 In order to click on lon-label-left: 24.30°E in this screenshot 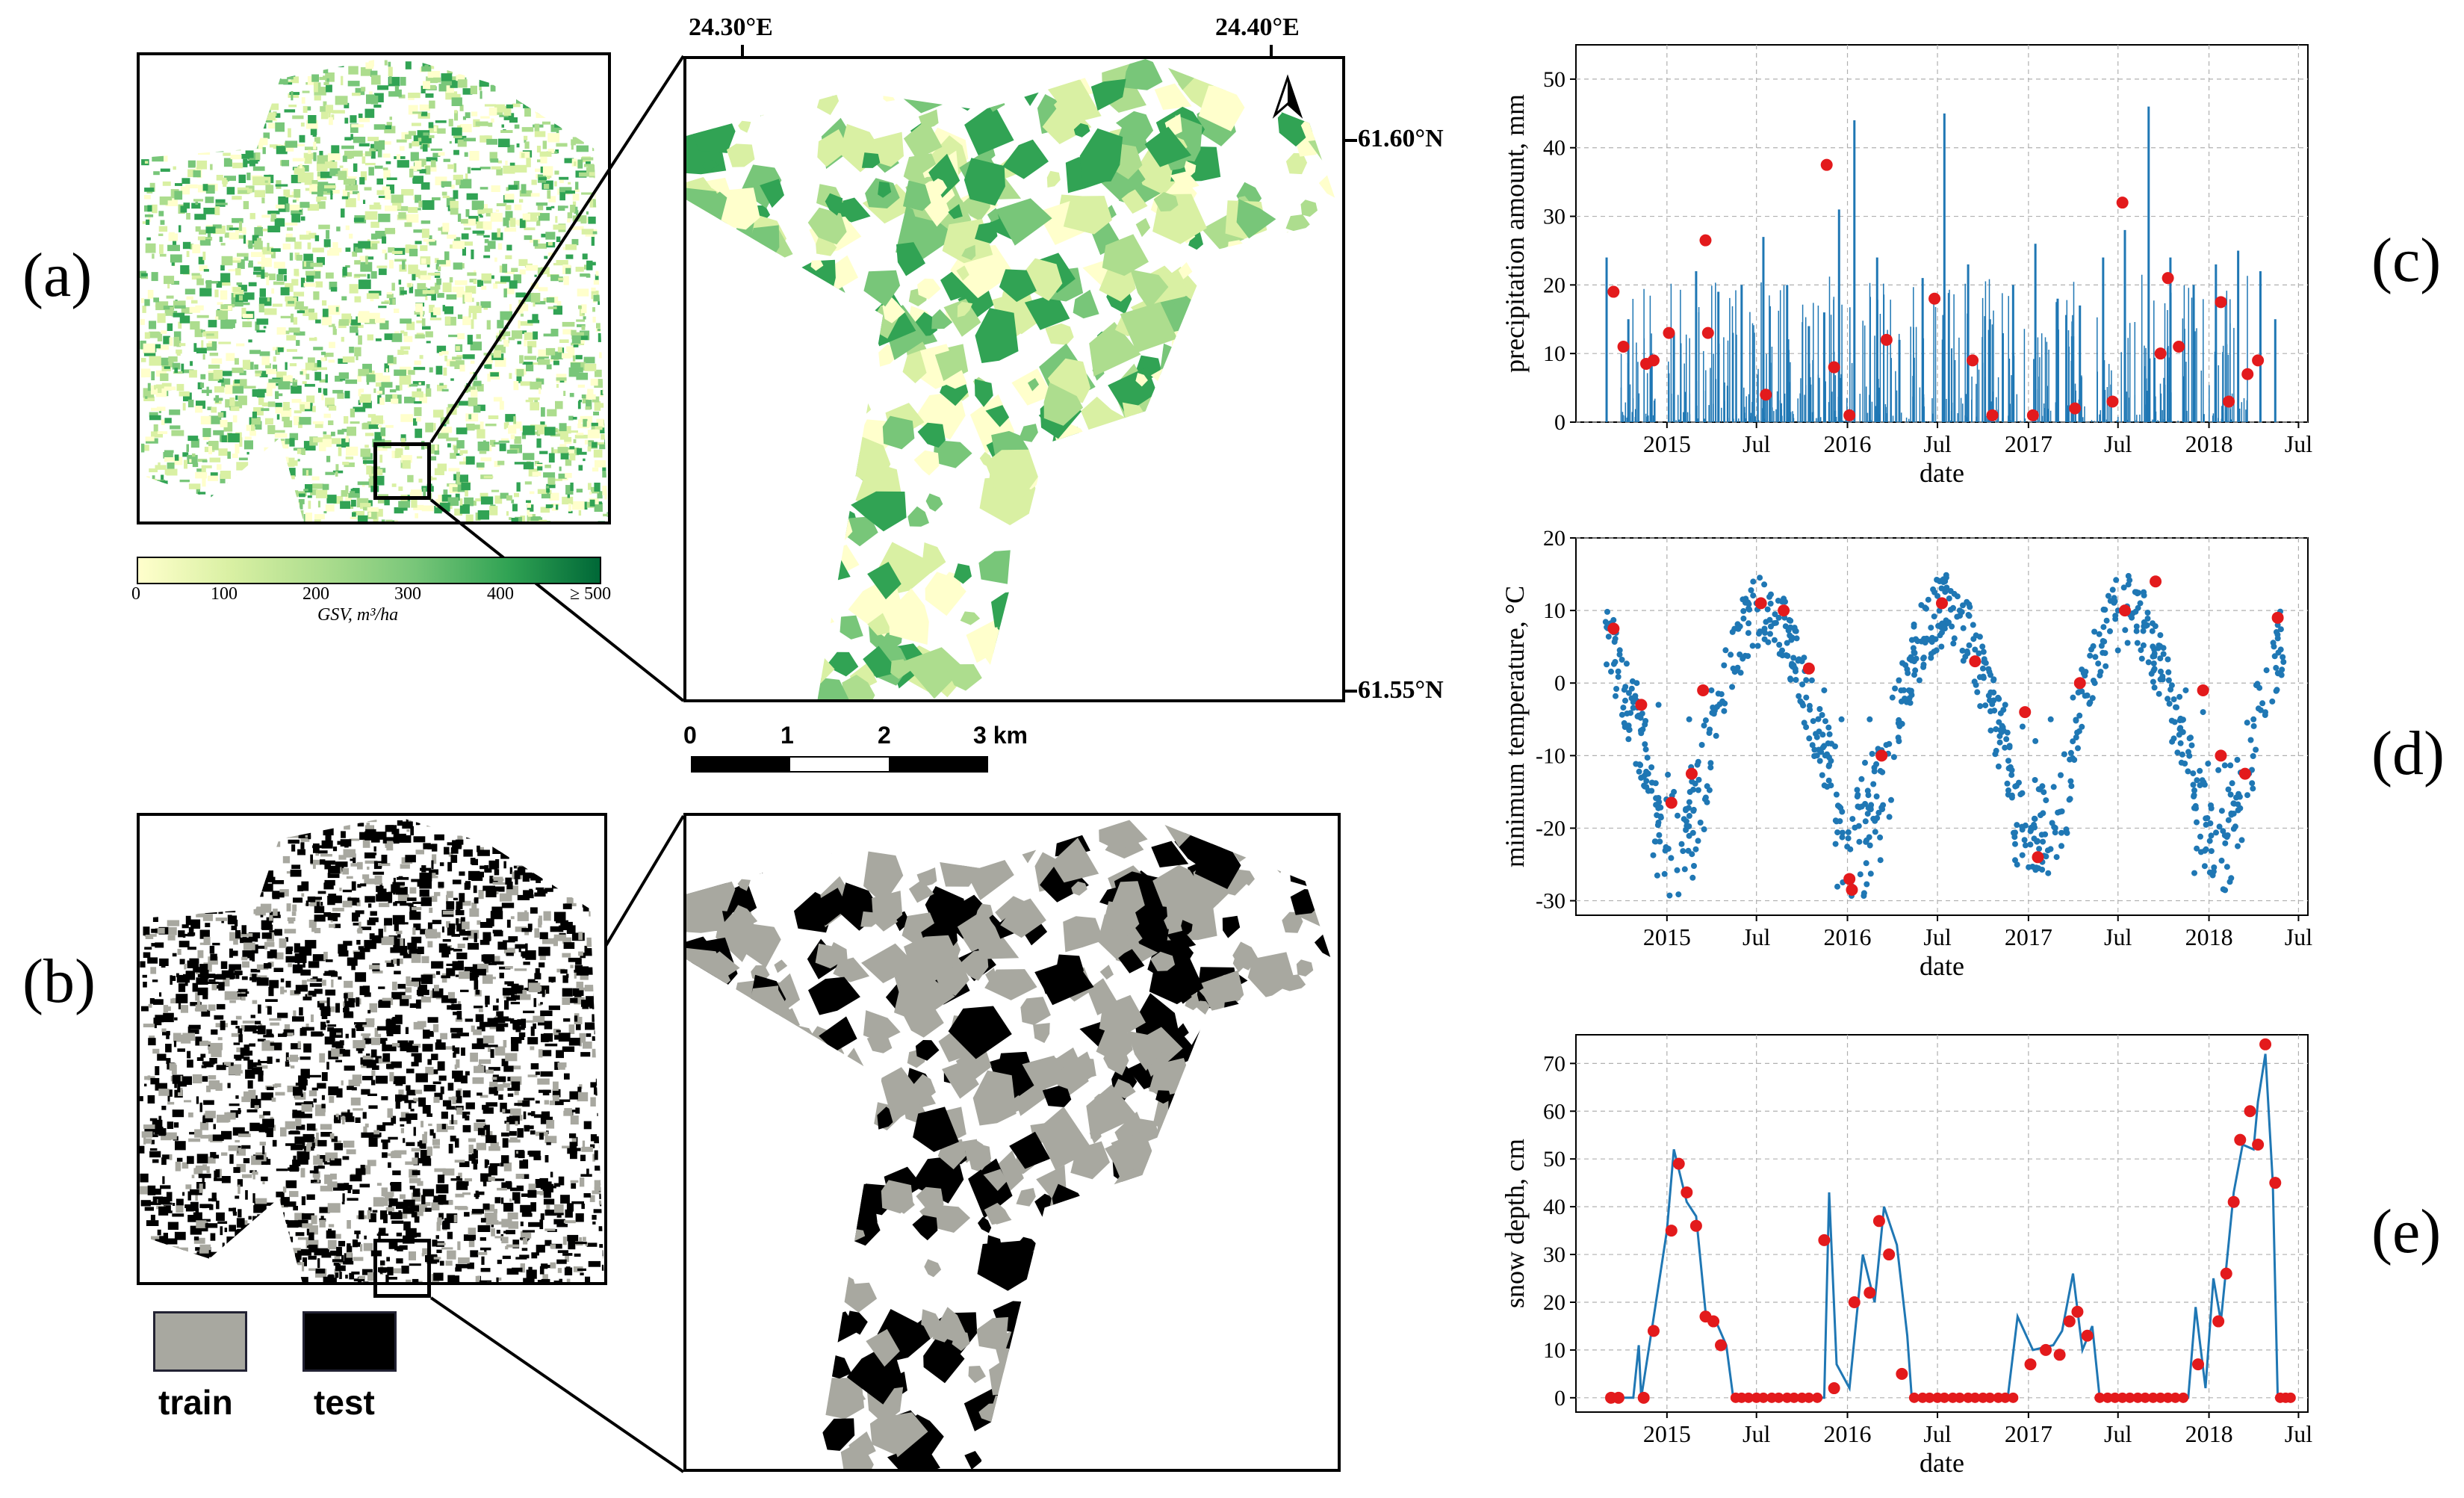, I will do `click(731, 28)`.